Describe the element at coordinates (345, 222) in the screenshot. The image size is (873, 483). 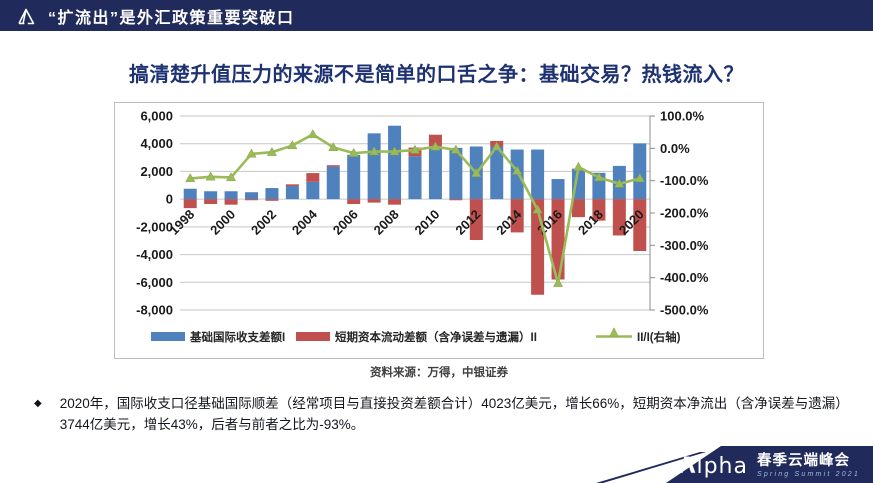
I see `x-axis-tick-label: 2006` at that location.